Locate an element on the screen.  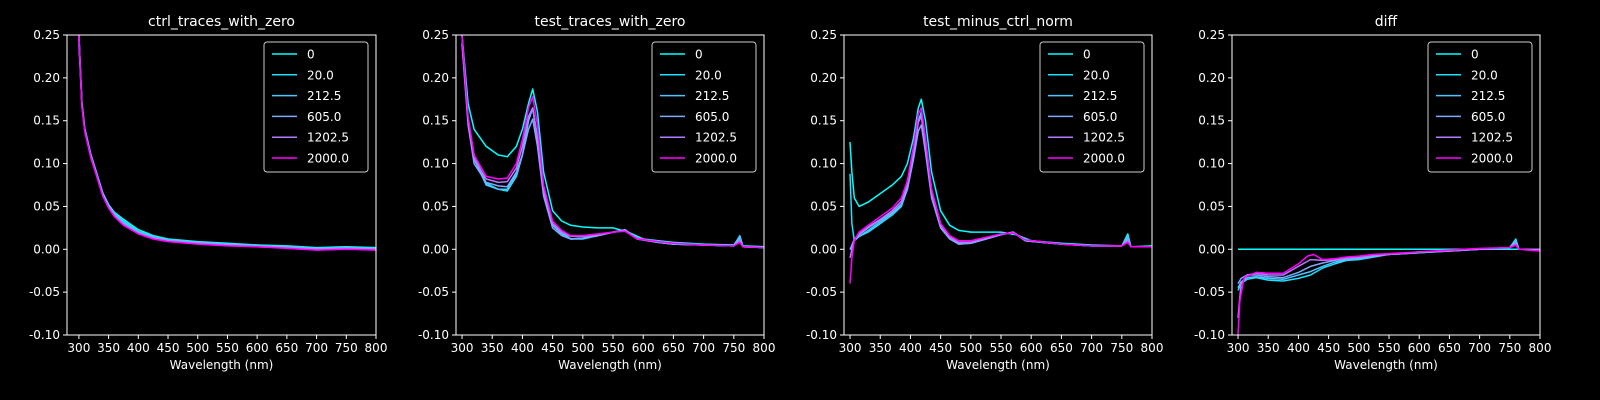
chart-title: test_minus_ctrl_norm is located at coordinates (998, 22).